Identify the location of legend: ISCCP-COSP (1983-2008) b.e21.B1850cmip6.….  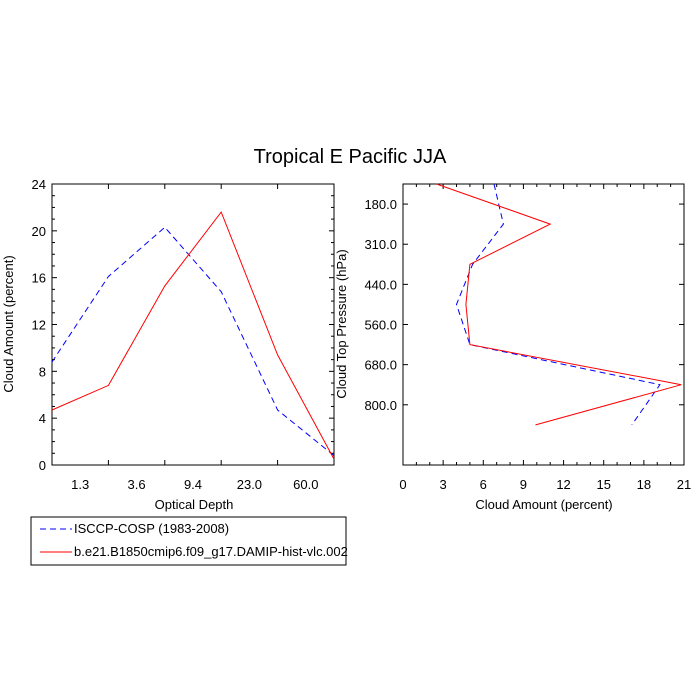
(189, 541).